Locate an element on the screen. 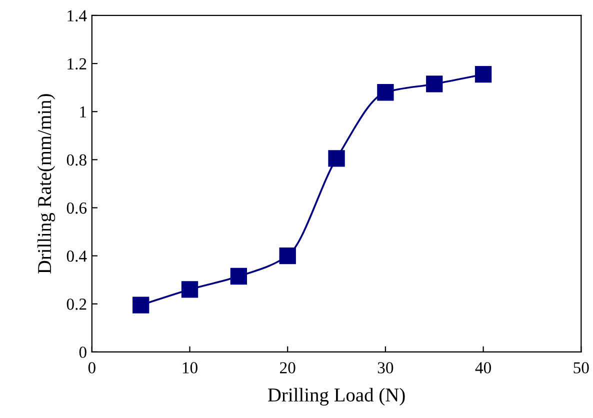  x-axis-title: Drilling Load (N) is located at coordinates (336, 397).